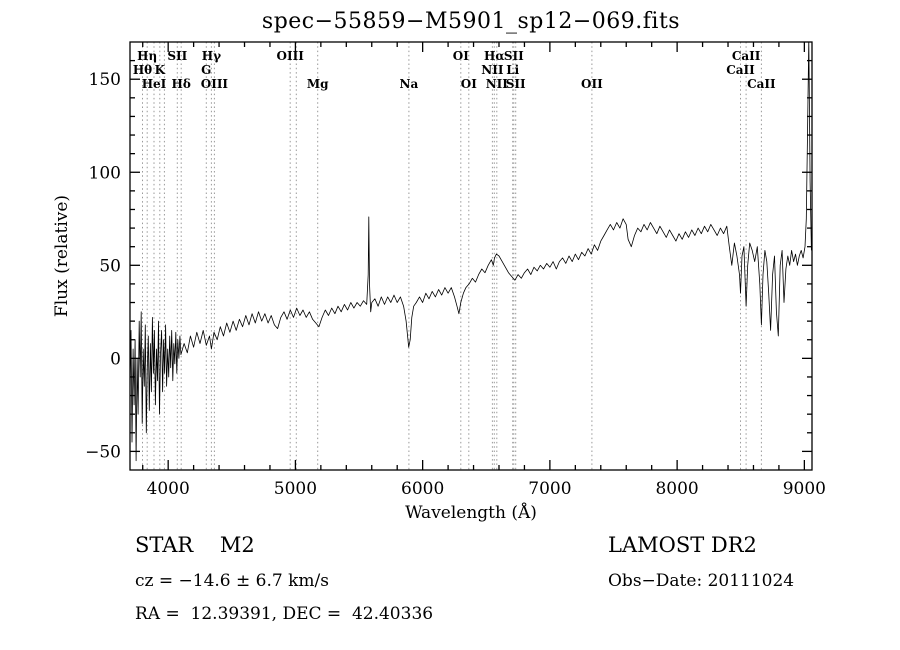  What do you see at coordinates (549, 489) in the screenshot?
I see `x-tick-label: 7000` at bounding box center [549, 489].